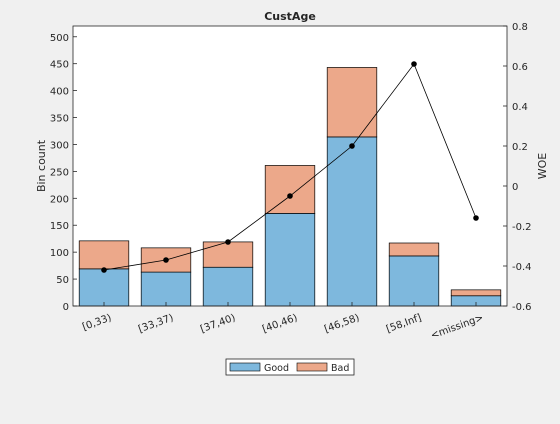 The width and height of the screenshot is (560, 424). I want to click on right-axis: -0.6 -0.4 -0.2 0 0.2 0.4 0.6 0.8, so click(517, 167).